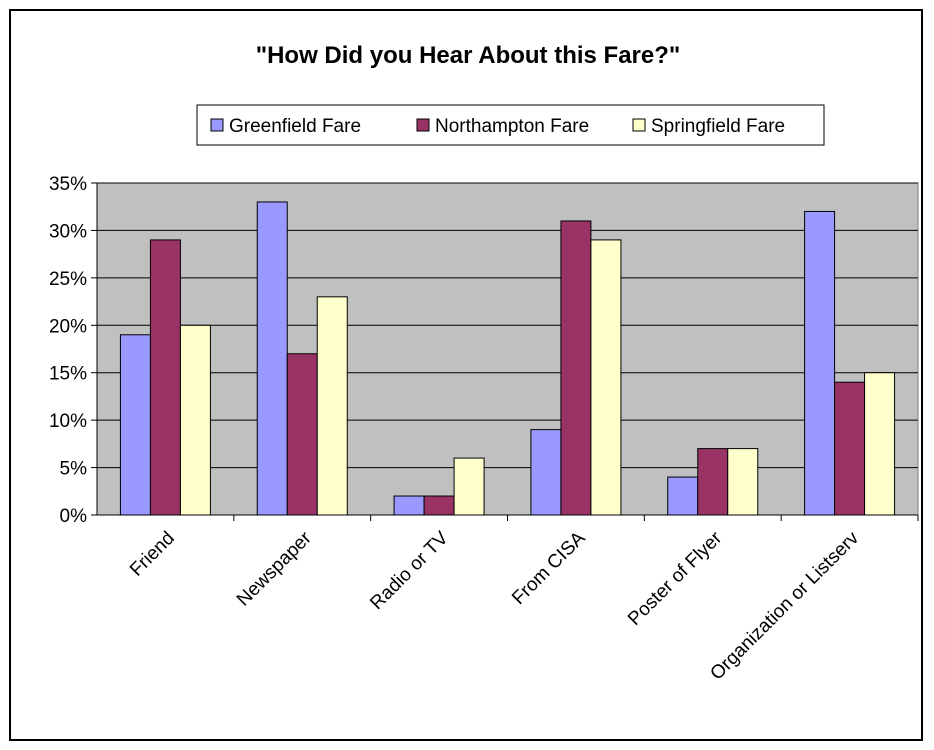 The width and height of the screenshot is (934, 750). I want to click on x-category-label: Radio or TV, so click(409, 570).